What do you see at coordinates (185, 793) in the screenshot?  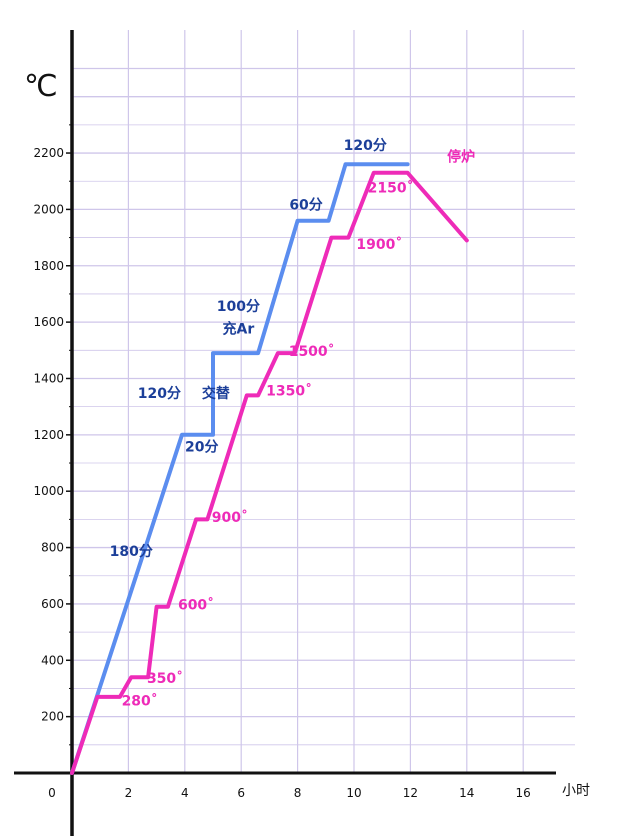 I see `x-tick-label: 4` at bounding box center [185, 793].